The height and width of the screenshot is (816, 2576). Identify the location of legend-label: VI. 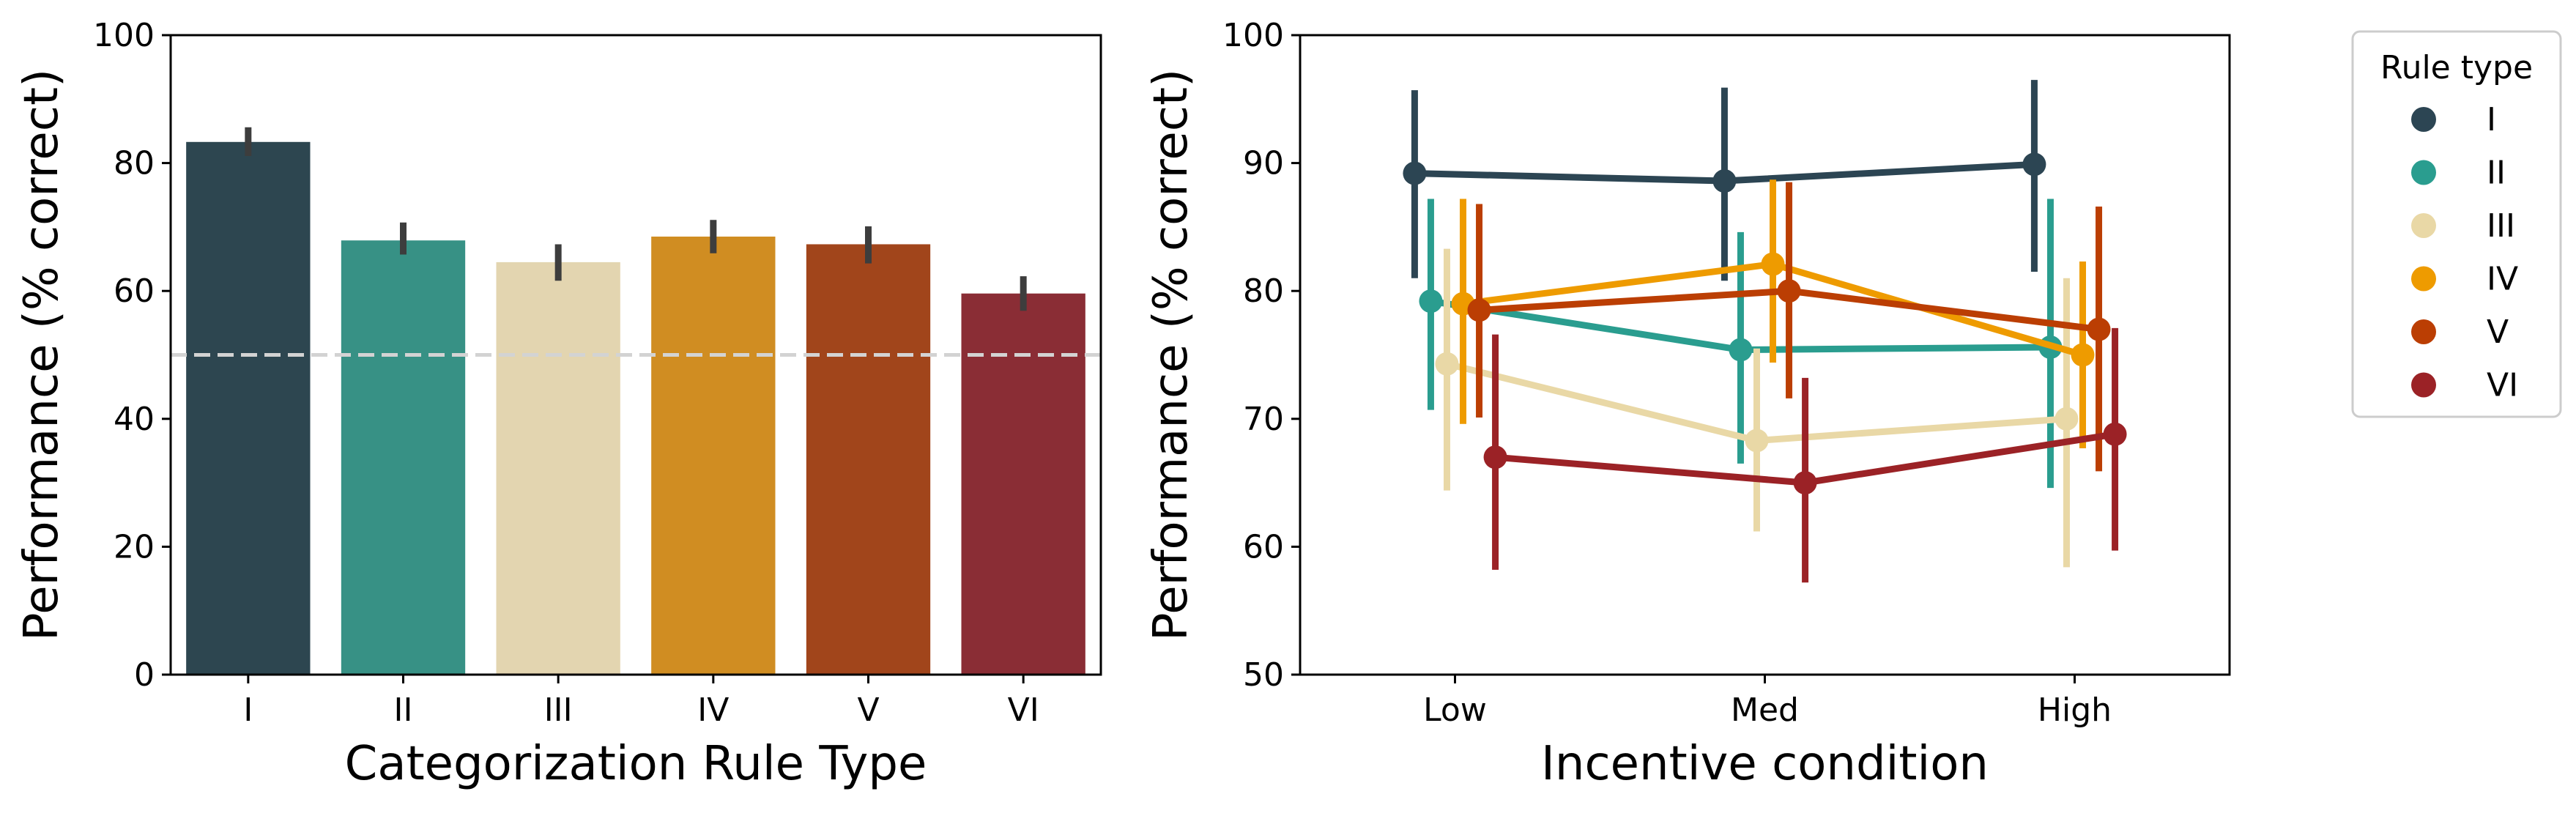
(2502, 385).